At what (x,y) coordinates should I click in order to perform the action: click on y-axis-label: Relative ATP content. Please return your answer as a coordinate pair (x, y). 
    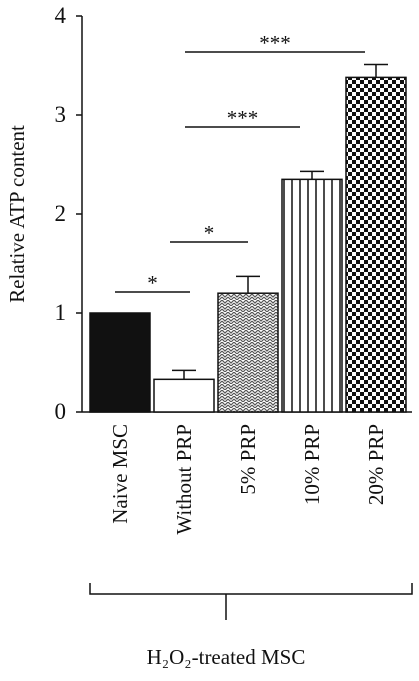
    Looking at the image, I should click on (17, 214).